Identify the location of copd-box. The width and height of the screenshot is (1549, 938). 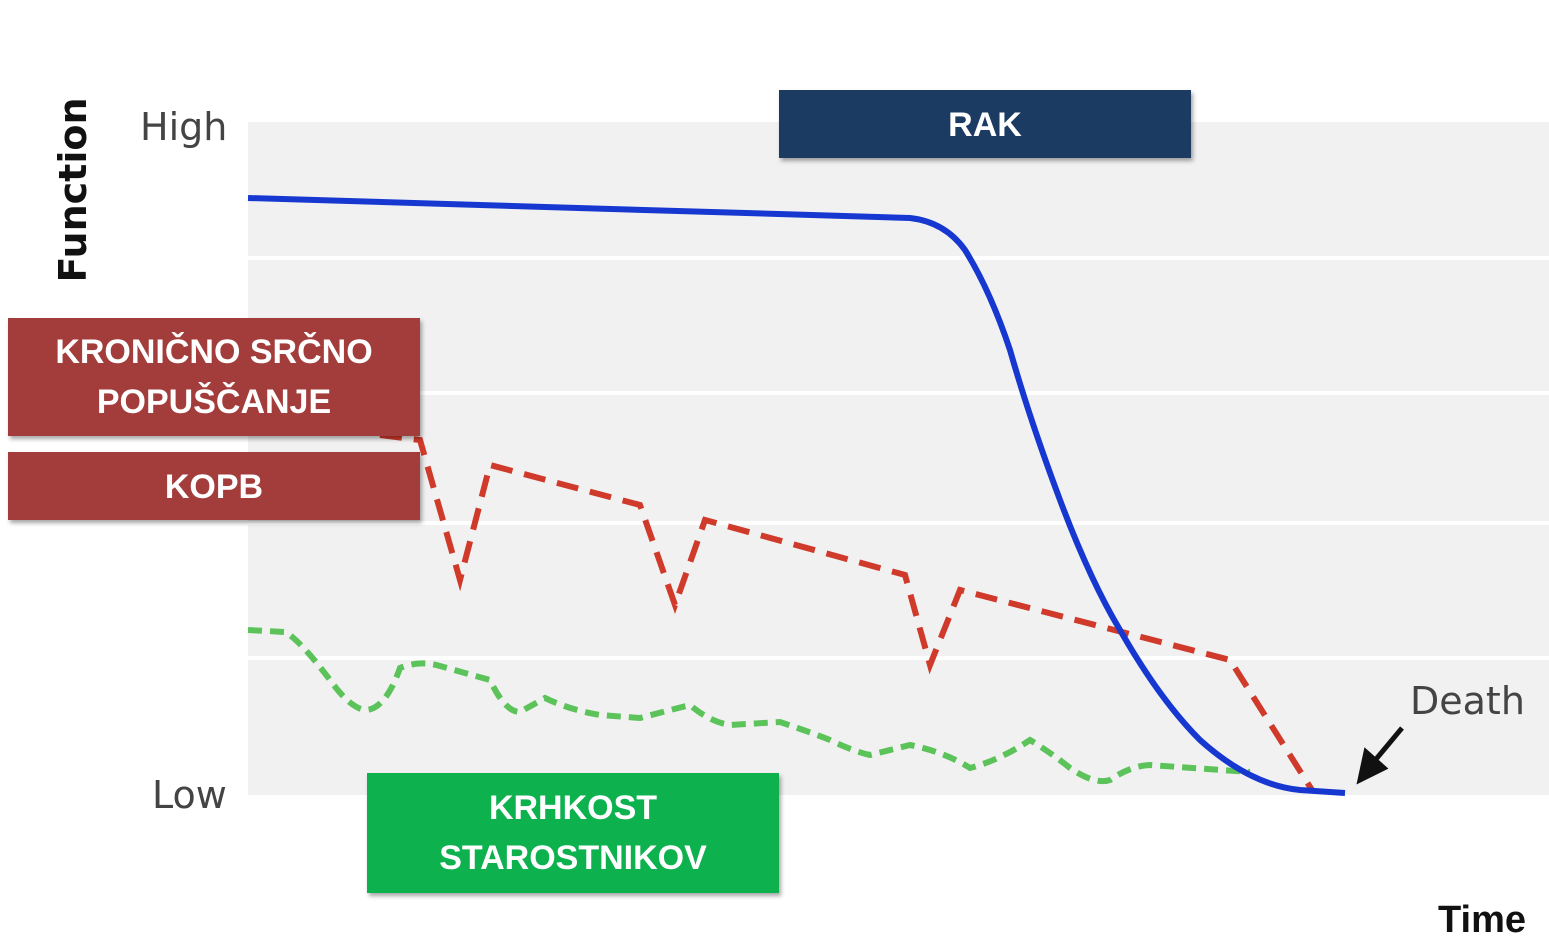
(214, 486).